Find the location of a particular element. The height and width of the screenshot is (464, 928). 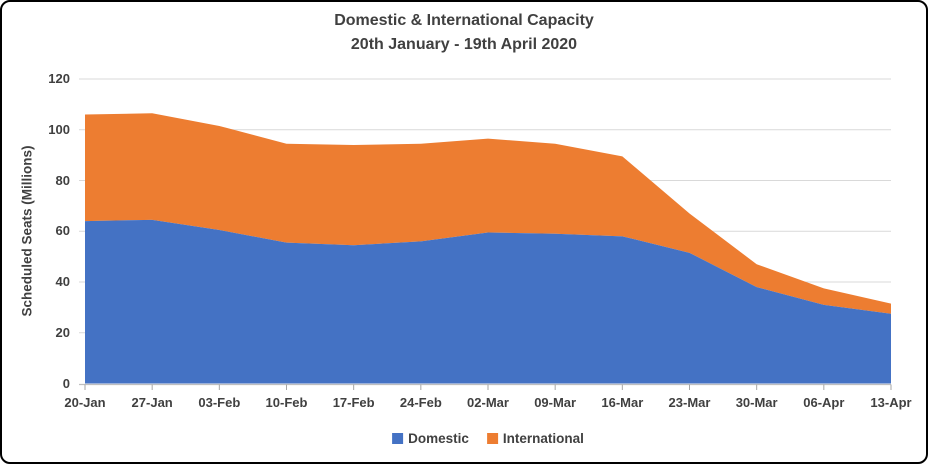

legend-label-domestic: Domestic is located at coordinates (438, 438).